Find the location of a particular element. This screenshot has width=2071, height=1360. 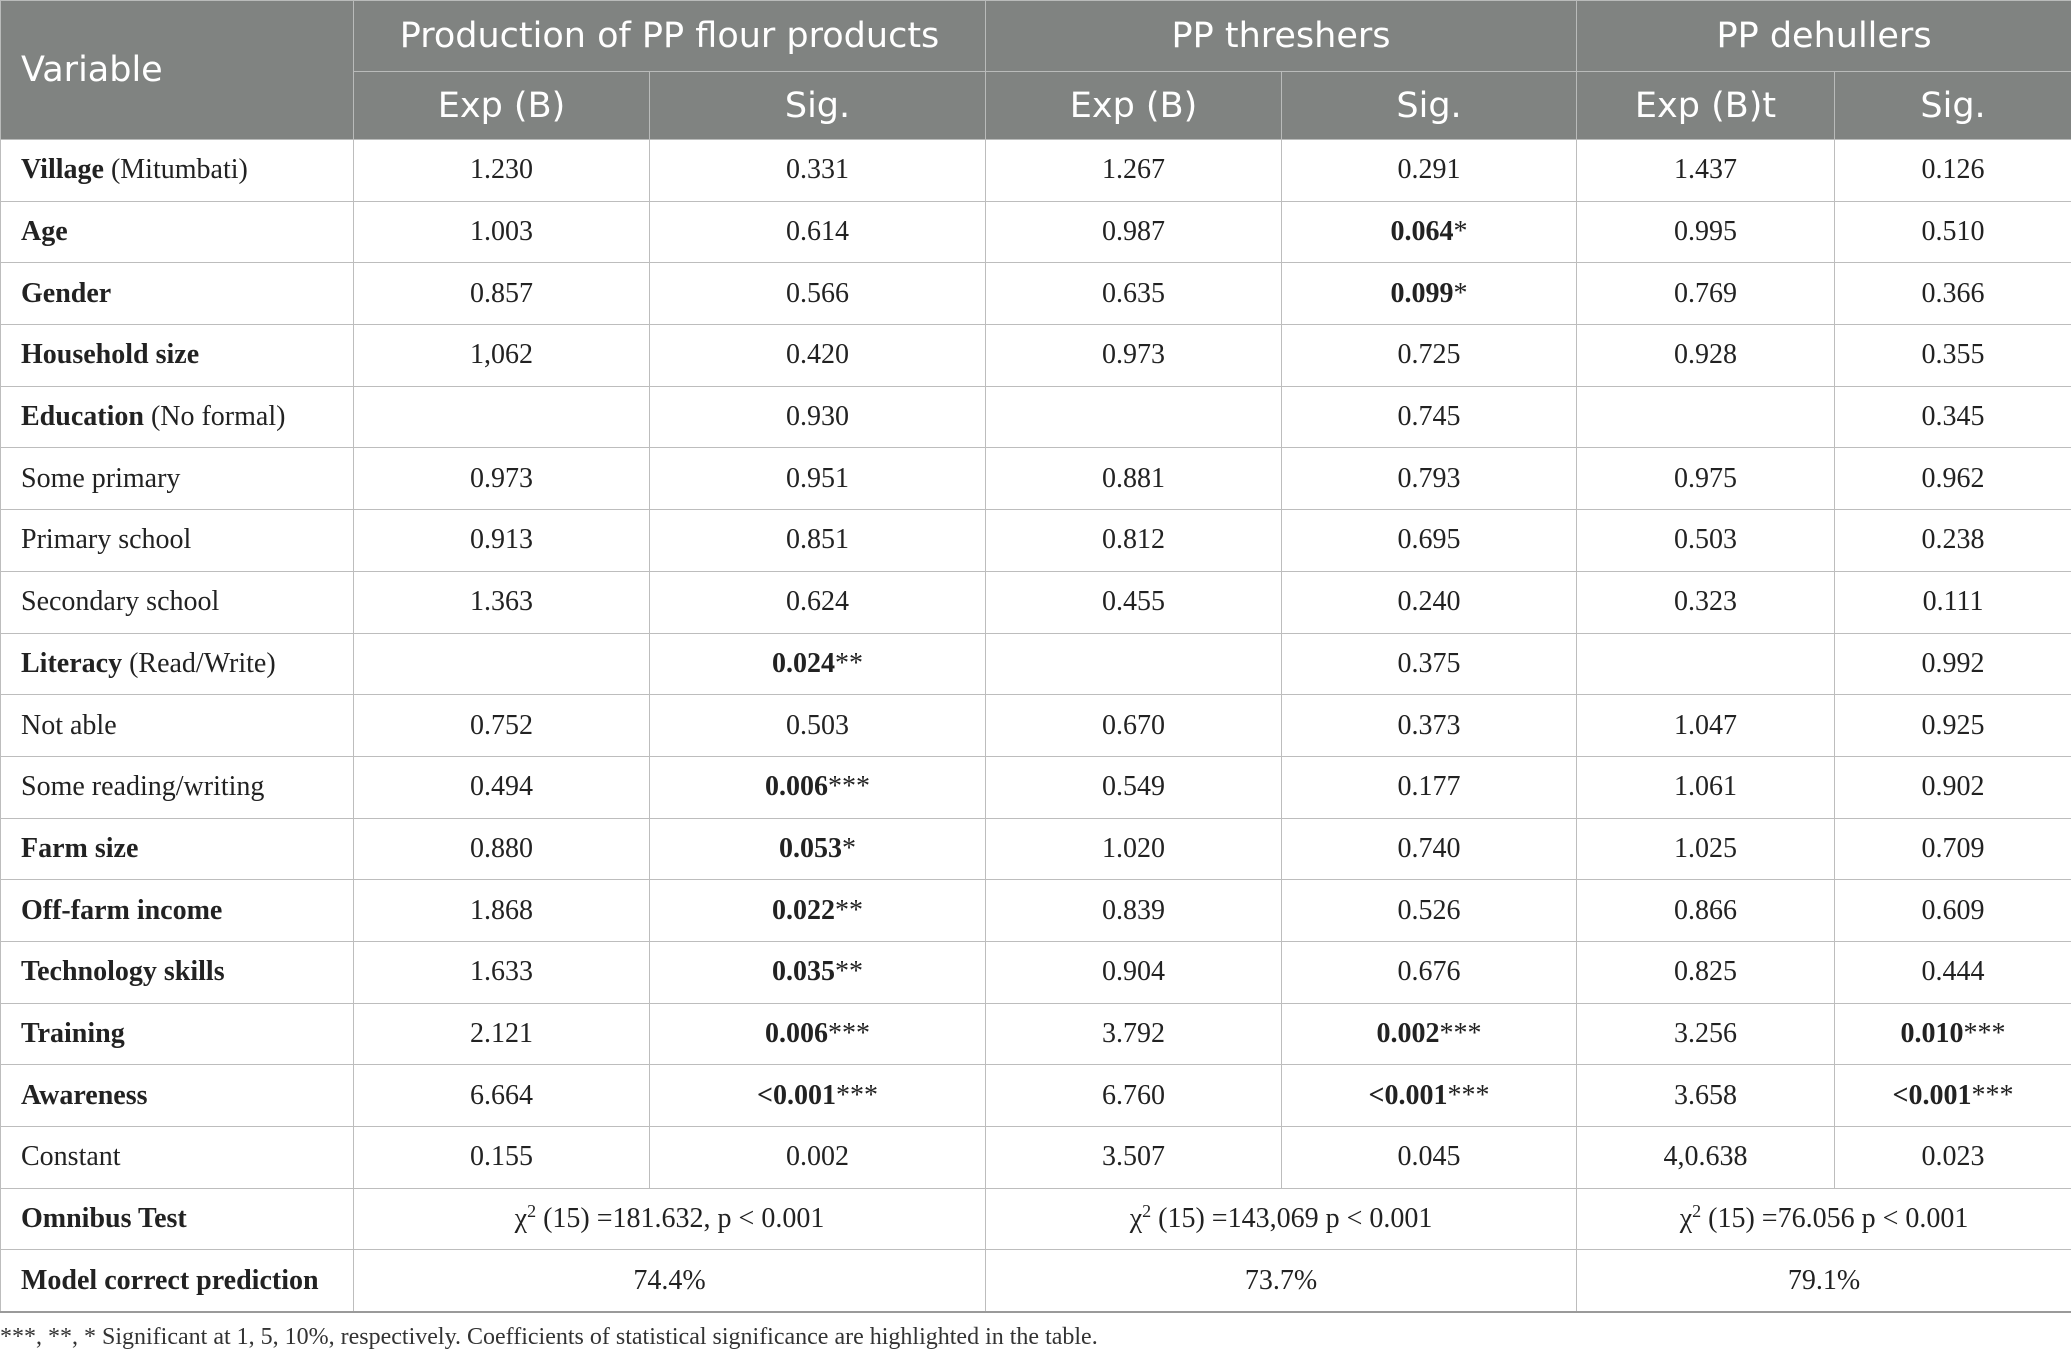

cell-value: 0.812 is located at coordinates (1134, 540).